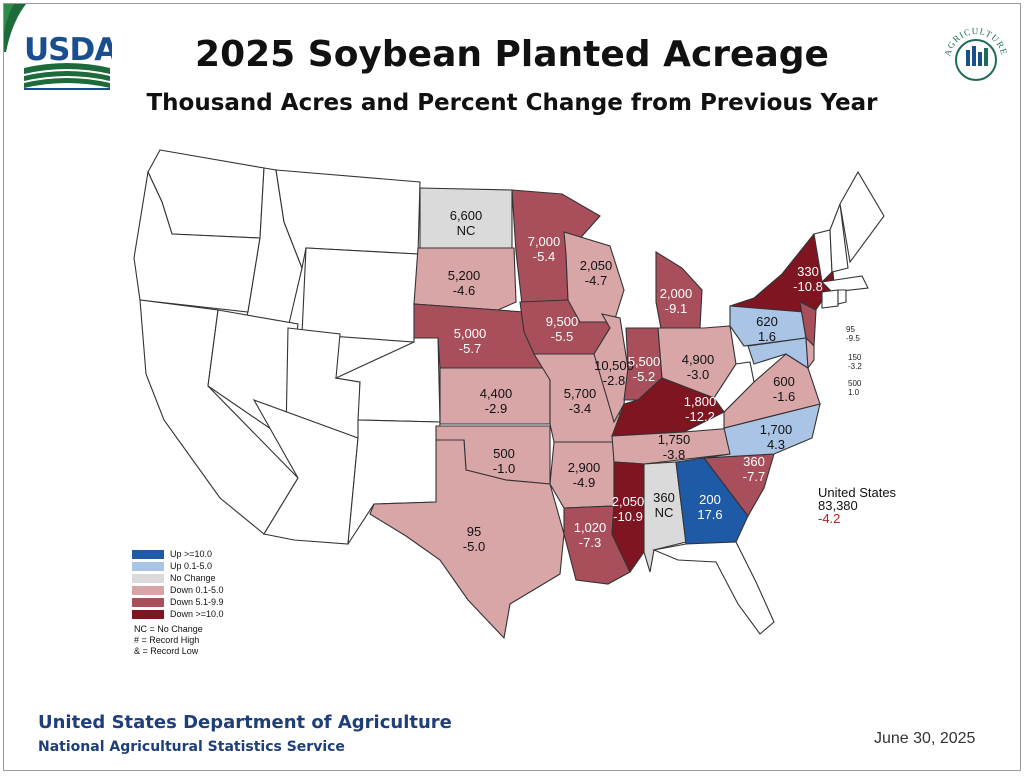 Image resolution: width=1024 pixels, height=777 pixels. What do you see at coordinates (644, 361) in the screenshot?
I see `state-acres-in: 5,500` at bounding box center [644, 361].